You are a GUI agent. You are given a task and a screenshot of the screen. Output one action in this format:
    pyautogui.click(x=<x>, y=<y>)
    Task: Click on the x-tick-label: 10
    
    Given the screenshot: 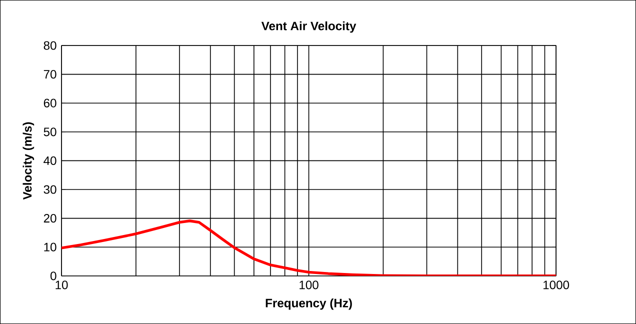 What is the action you would take?
    pyautogui.click(x=62, y=285)
    